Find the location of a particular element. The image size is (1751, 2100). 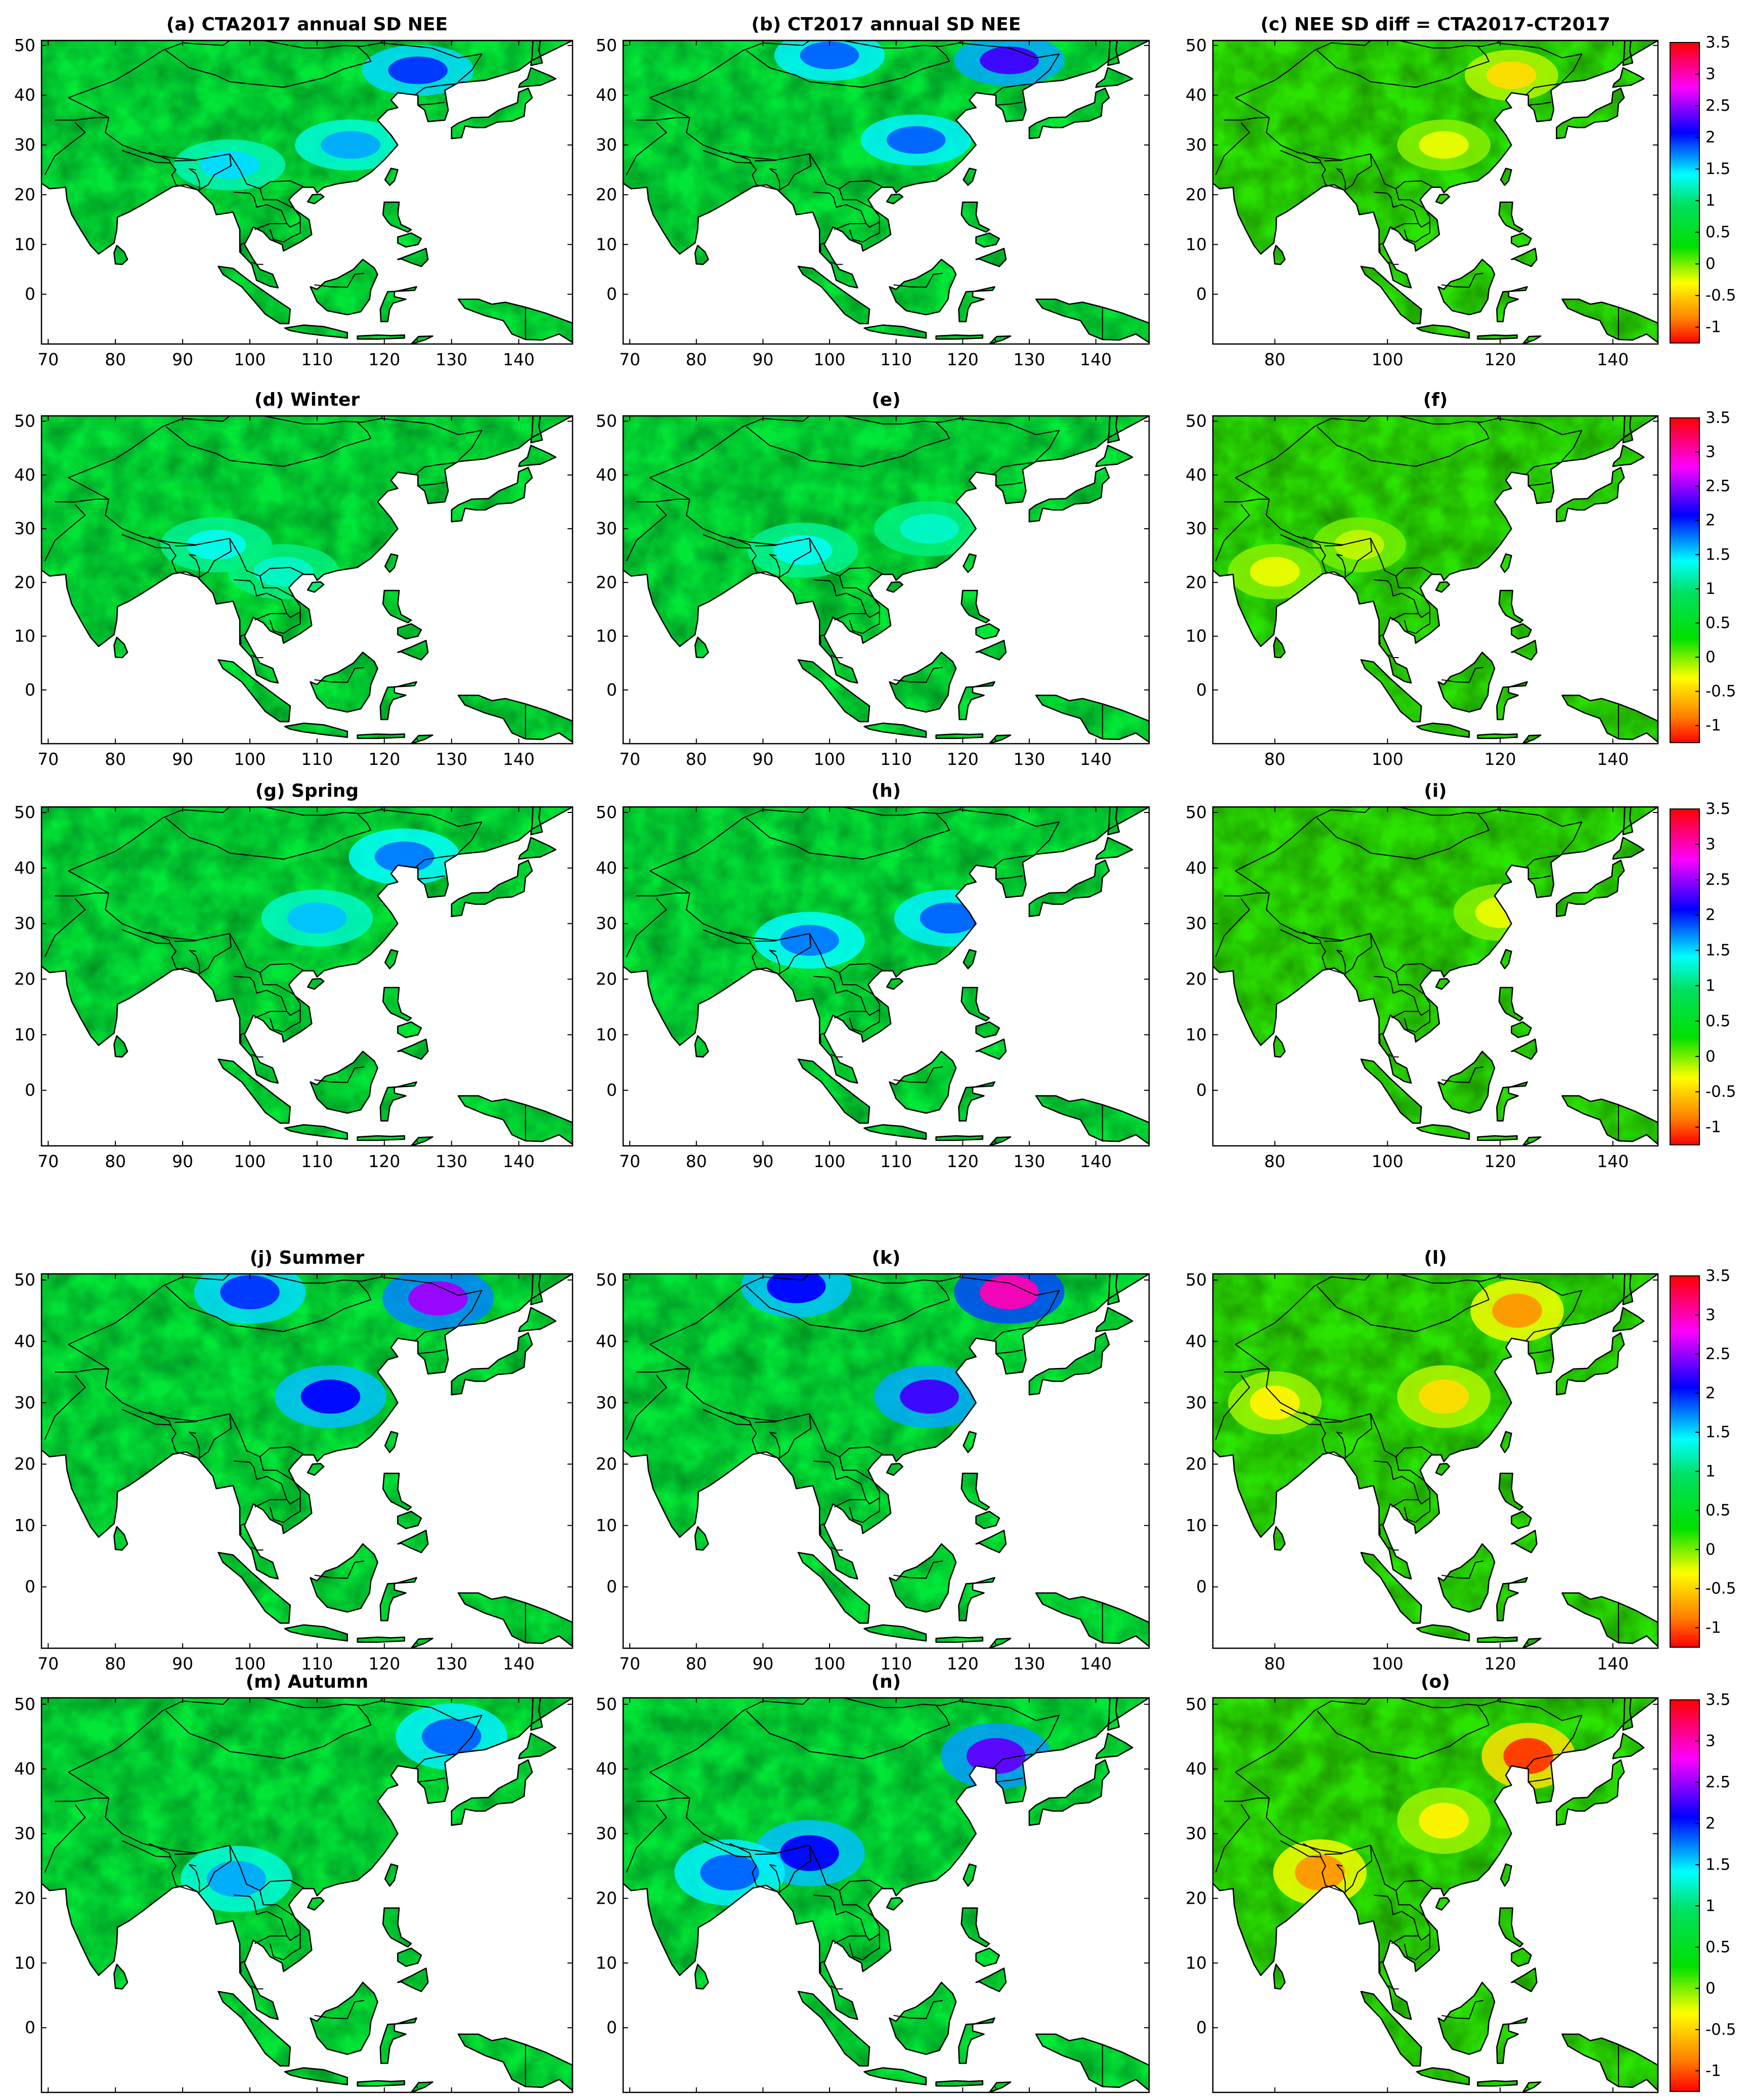

coastlines-g is located at coordinates (307, 976).